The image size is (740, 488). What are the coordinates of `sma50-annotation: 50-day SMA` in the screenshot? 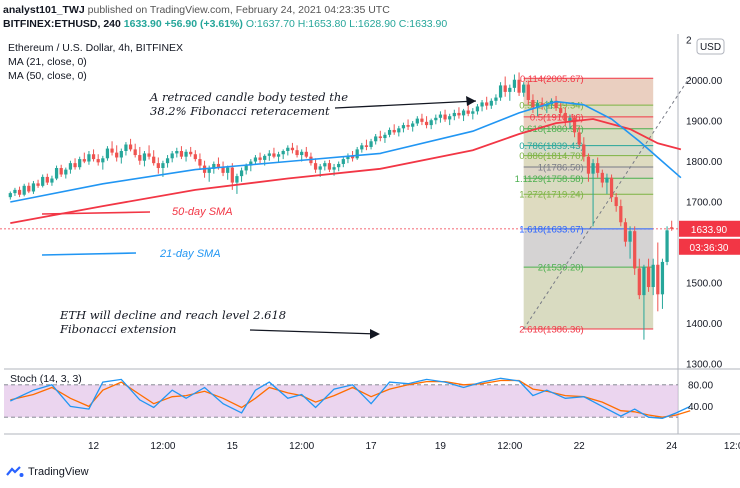 It's located at (202, 212).